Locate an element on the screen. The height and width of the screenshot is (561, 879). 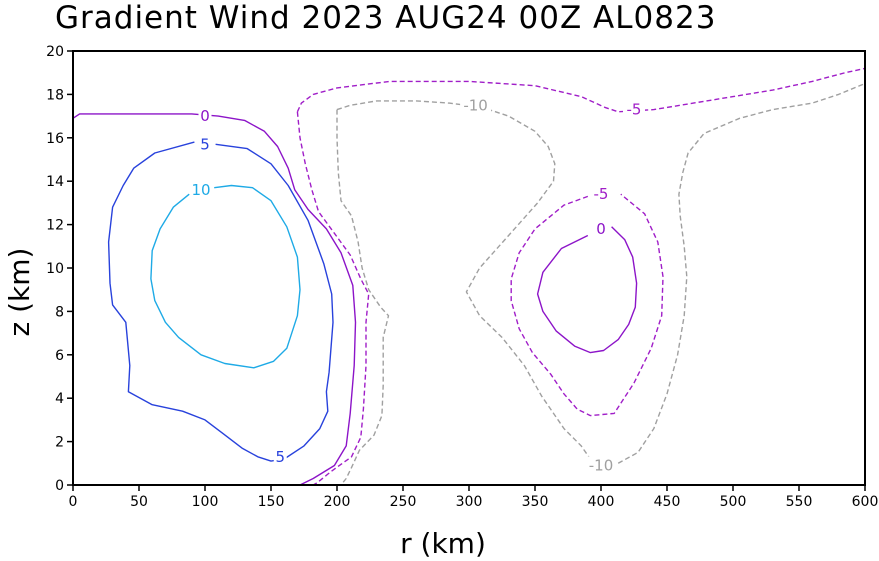
x-tick-label: 400 is located at coordinates (601, 502).